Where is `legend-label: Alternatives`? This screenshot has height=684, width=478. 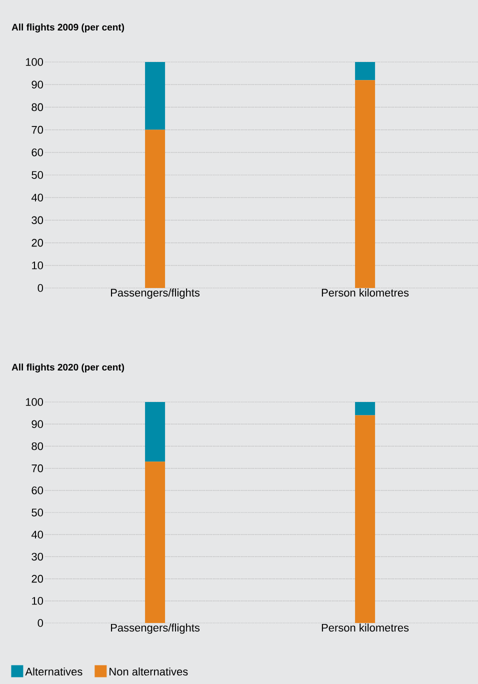 legend-label: Alternatives is located at coordinates (53, 671).